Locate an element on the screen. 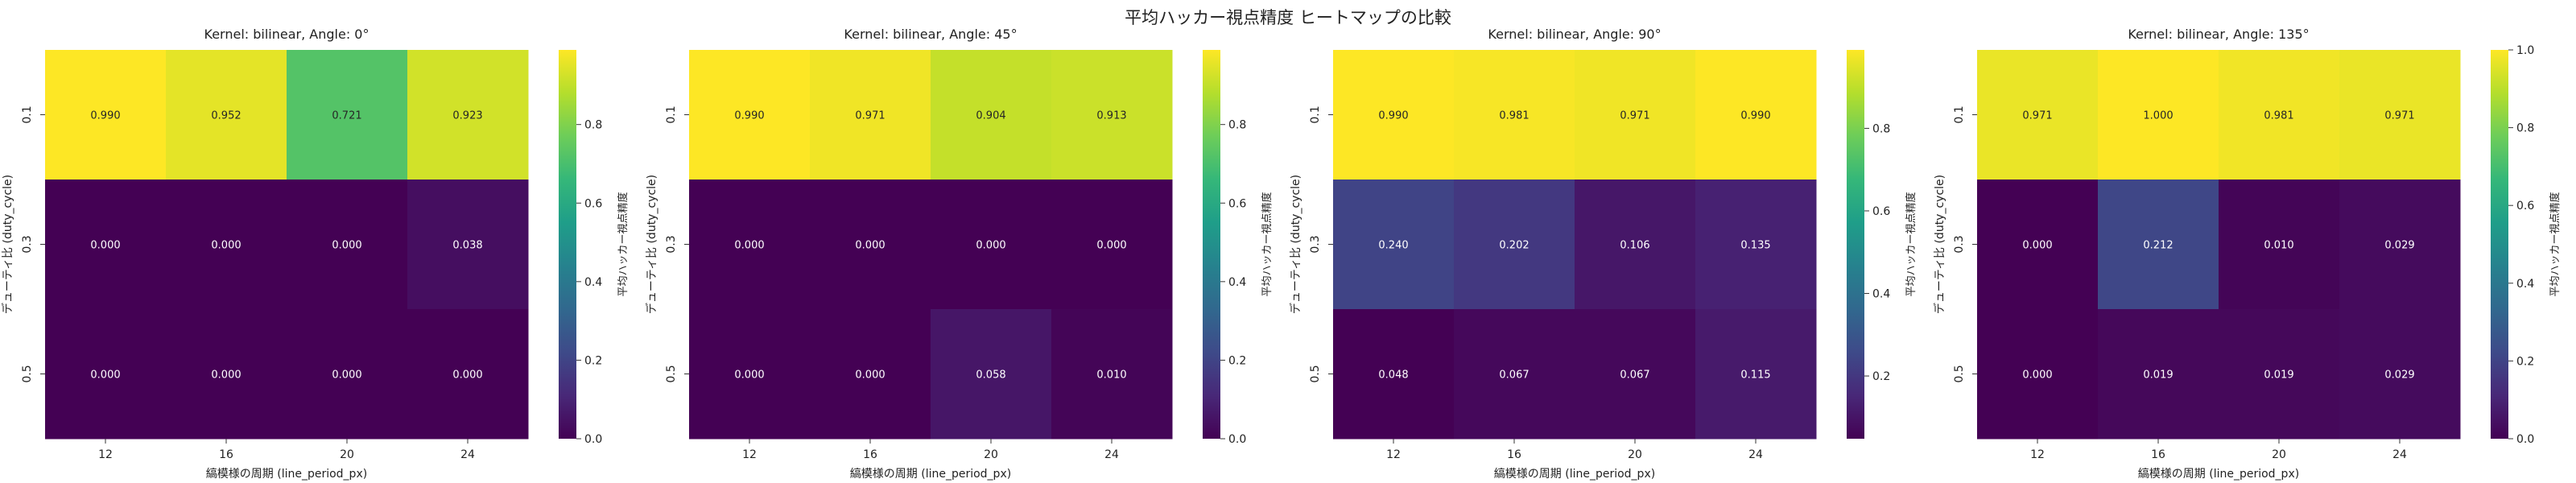 This screenshot has height=483, width=2576. colorbar-tick-label: 1.0 is located at coordinates (2525, 50).